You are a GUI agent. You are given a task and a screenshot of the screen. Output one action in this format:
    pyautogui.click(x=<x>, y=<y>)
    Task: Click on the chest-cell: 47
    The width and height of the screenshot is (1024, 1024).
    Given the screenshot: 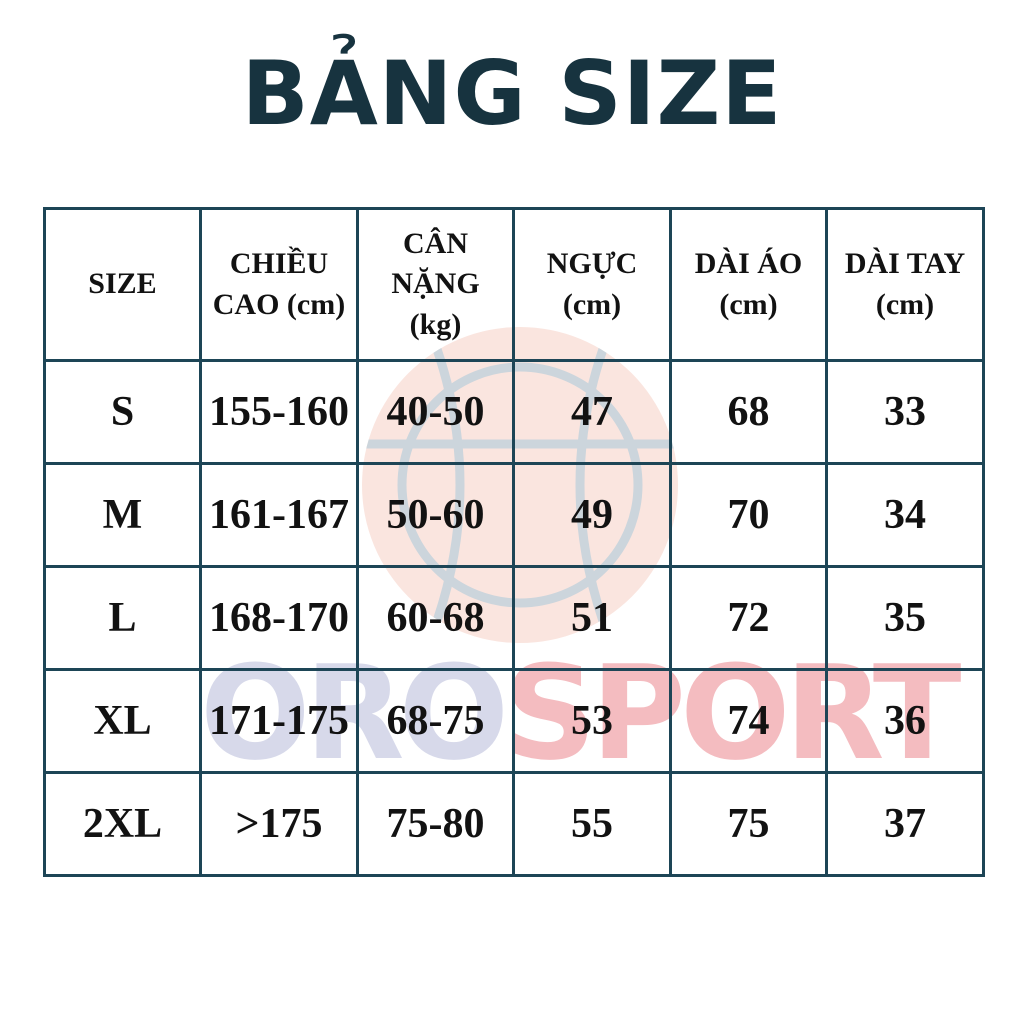 What is the action you would take?
    pyautogui.click(x=592, y=412)
    